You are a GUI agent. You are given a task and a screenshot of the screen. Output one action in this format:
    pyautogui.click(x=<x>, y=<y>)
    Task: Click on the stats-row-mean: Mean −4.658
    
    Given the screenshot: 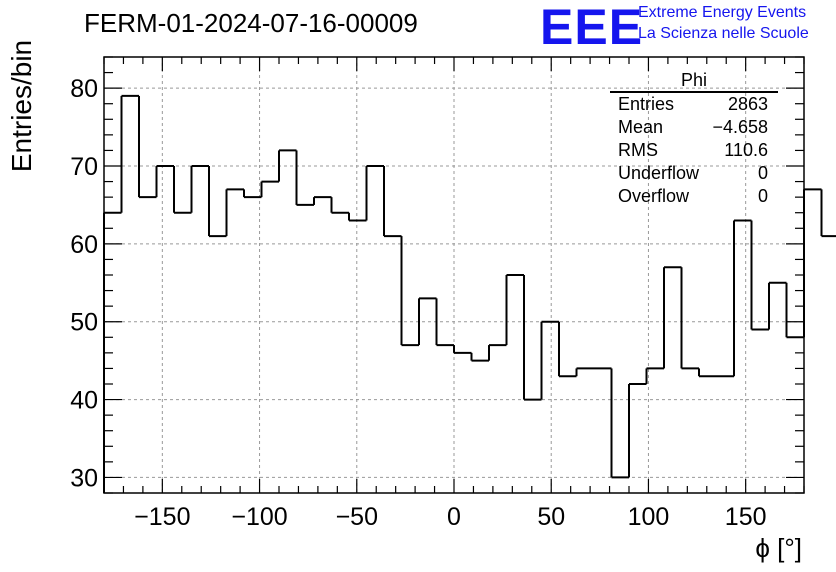 What is the action you would take?
    pyautogui.click(x=694, y=127)
    